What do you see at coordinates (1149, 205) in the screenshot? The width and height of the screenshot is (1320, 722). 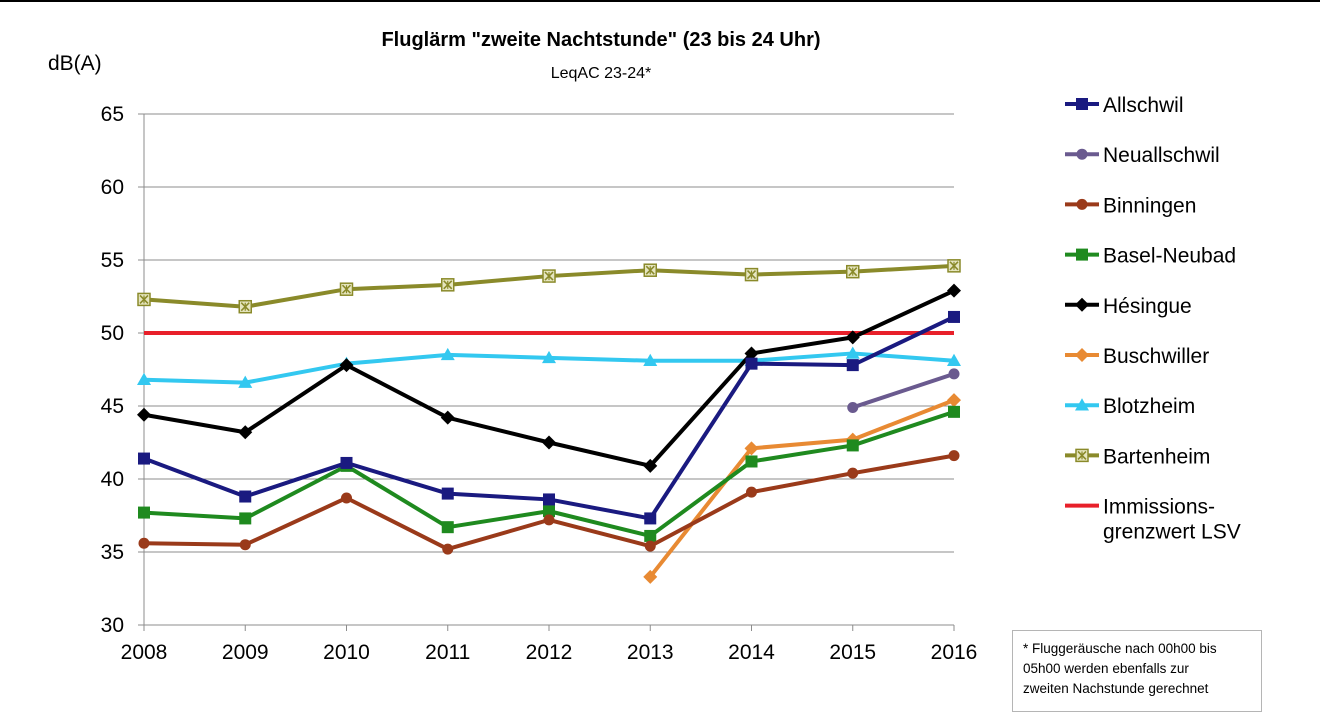 I see `legend-label: Binningen` at bounding box center [1149, 205].